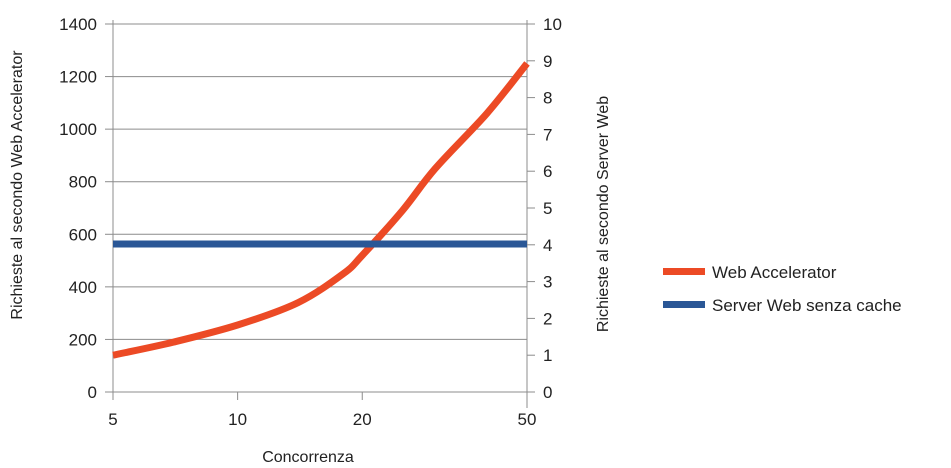 Image resolution: width=951 pixels, height=468 pixels. What do you see at coordinates (547, 98) in the screenshot?
I see `y-right-tick-label-8: 8` at bounding box center [547, 98].